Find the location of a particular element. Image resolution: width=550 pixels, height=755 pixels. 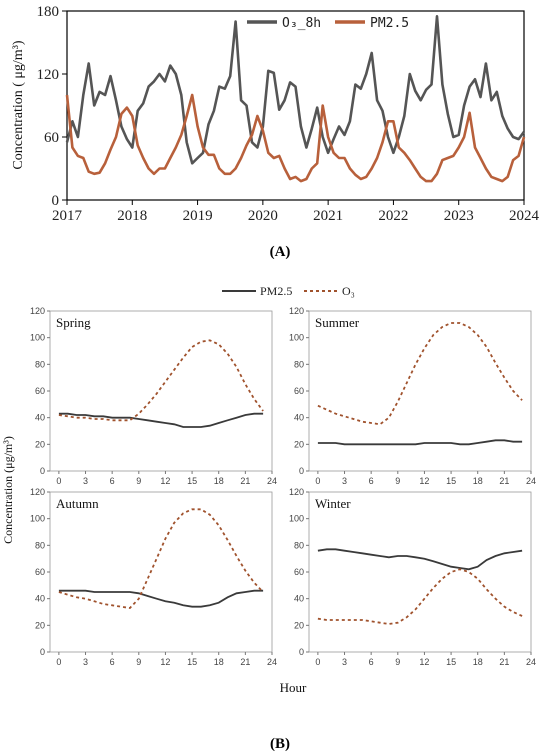

chart-a-ytick-label: 60 is located at coordinates (51, 138).